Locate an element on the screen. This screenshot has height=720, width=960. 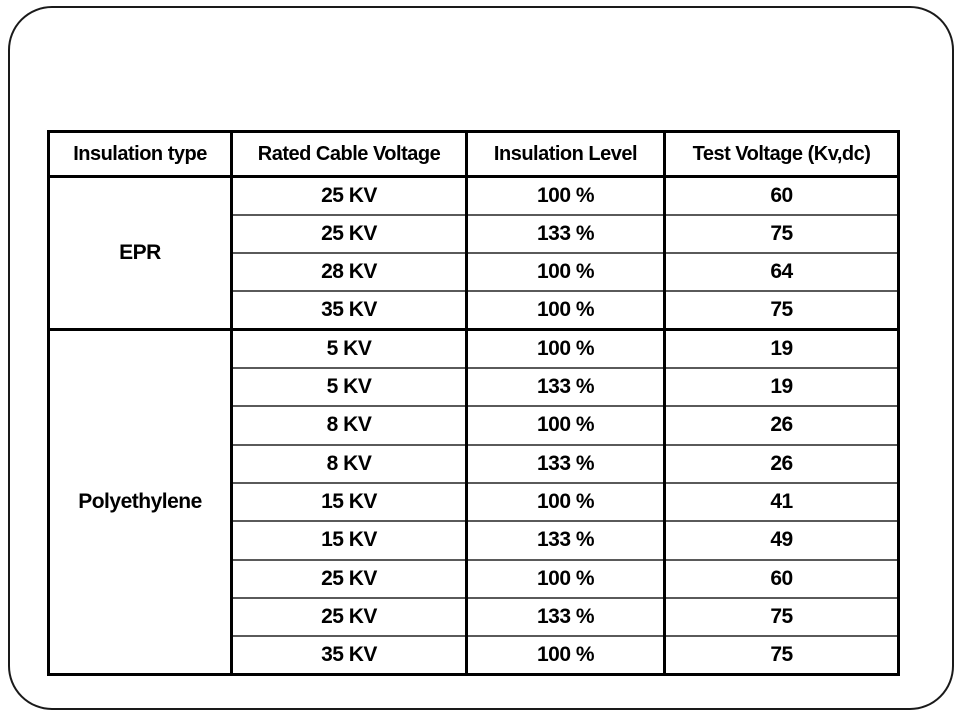
insulation-type-cell: EPR is located at coordinates (140, 252).